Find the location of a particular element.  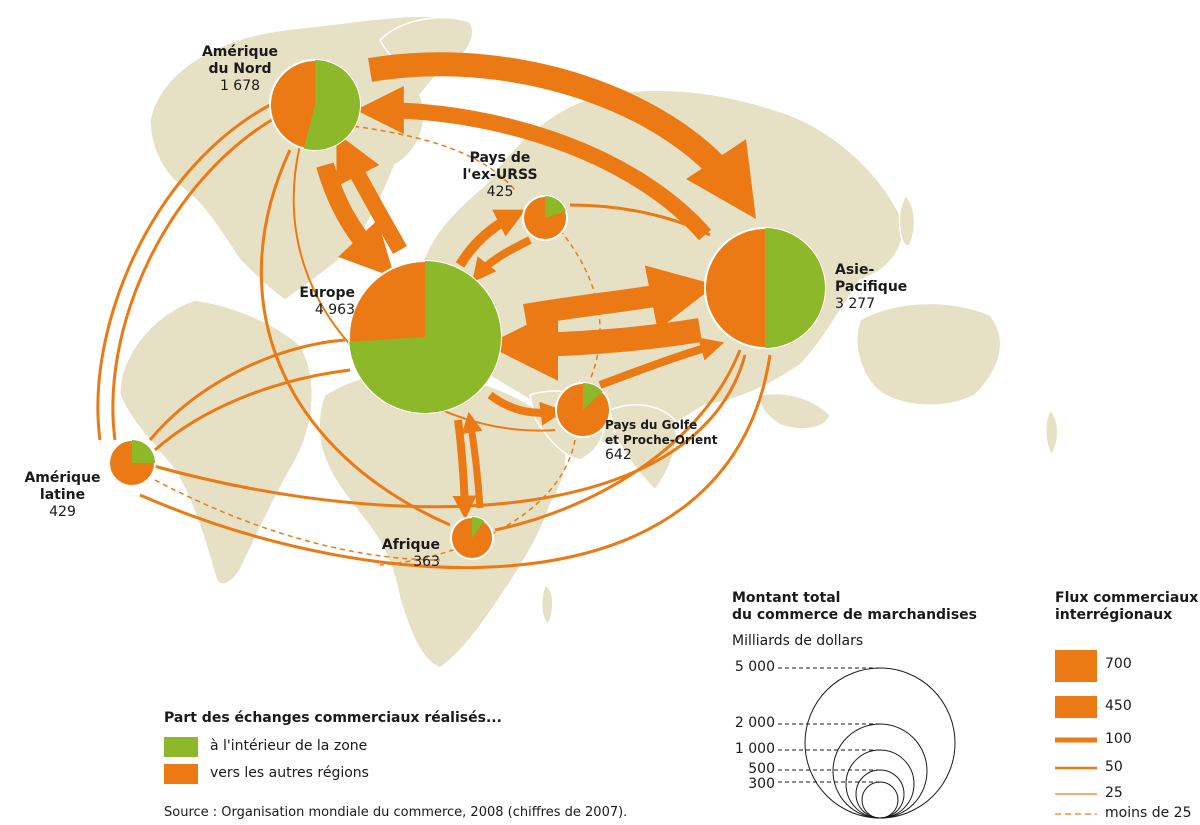

label-latin-america-line1: Amérique is located at coordinates (62, 478).